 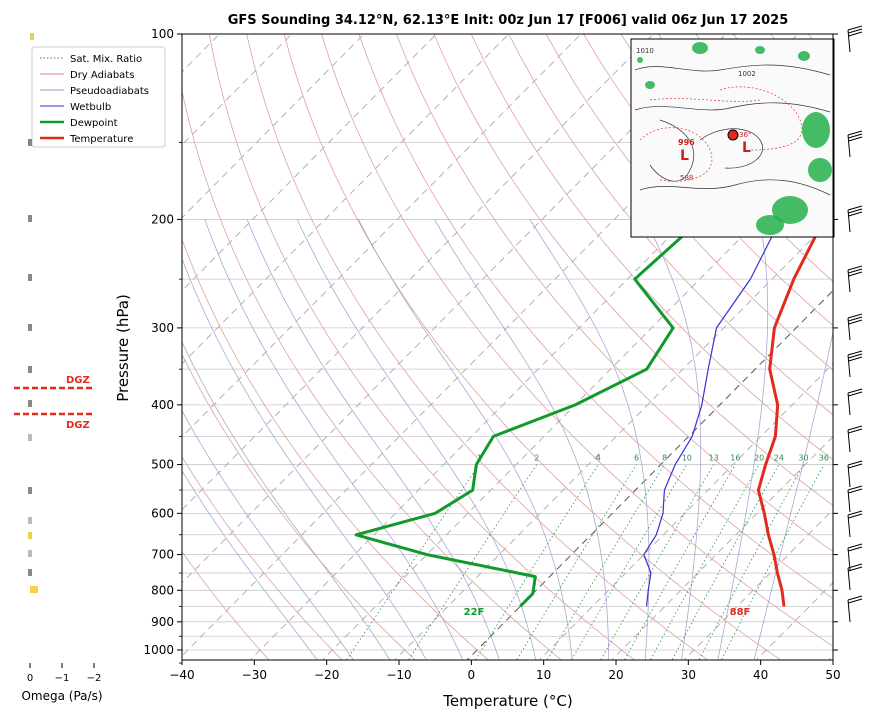 What do you see at coordinates (760, 675) in the screenshot?
I see `x-tick-label: 40` at bounding box center [760, 675].